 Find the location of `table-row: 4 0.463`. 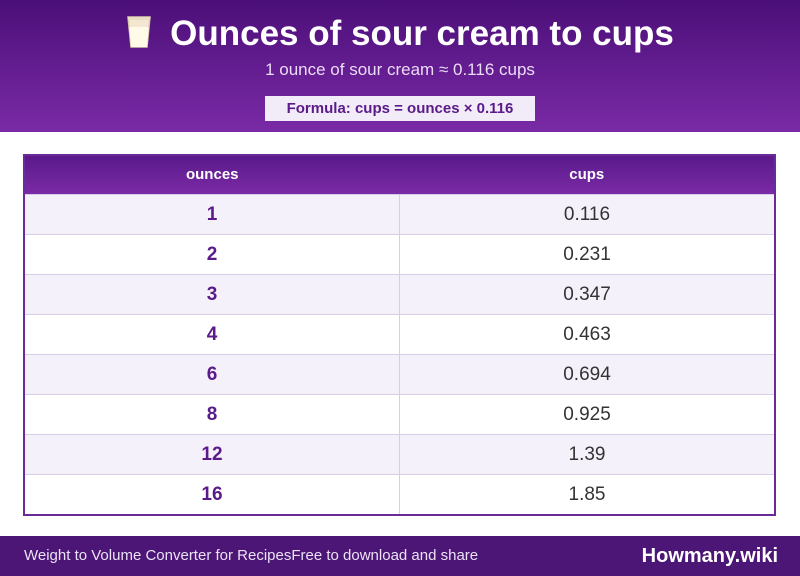

table-row: 4 0.463 is located at coordinates (399, 334).